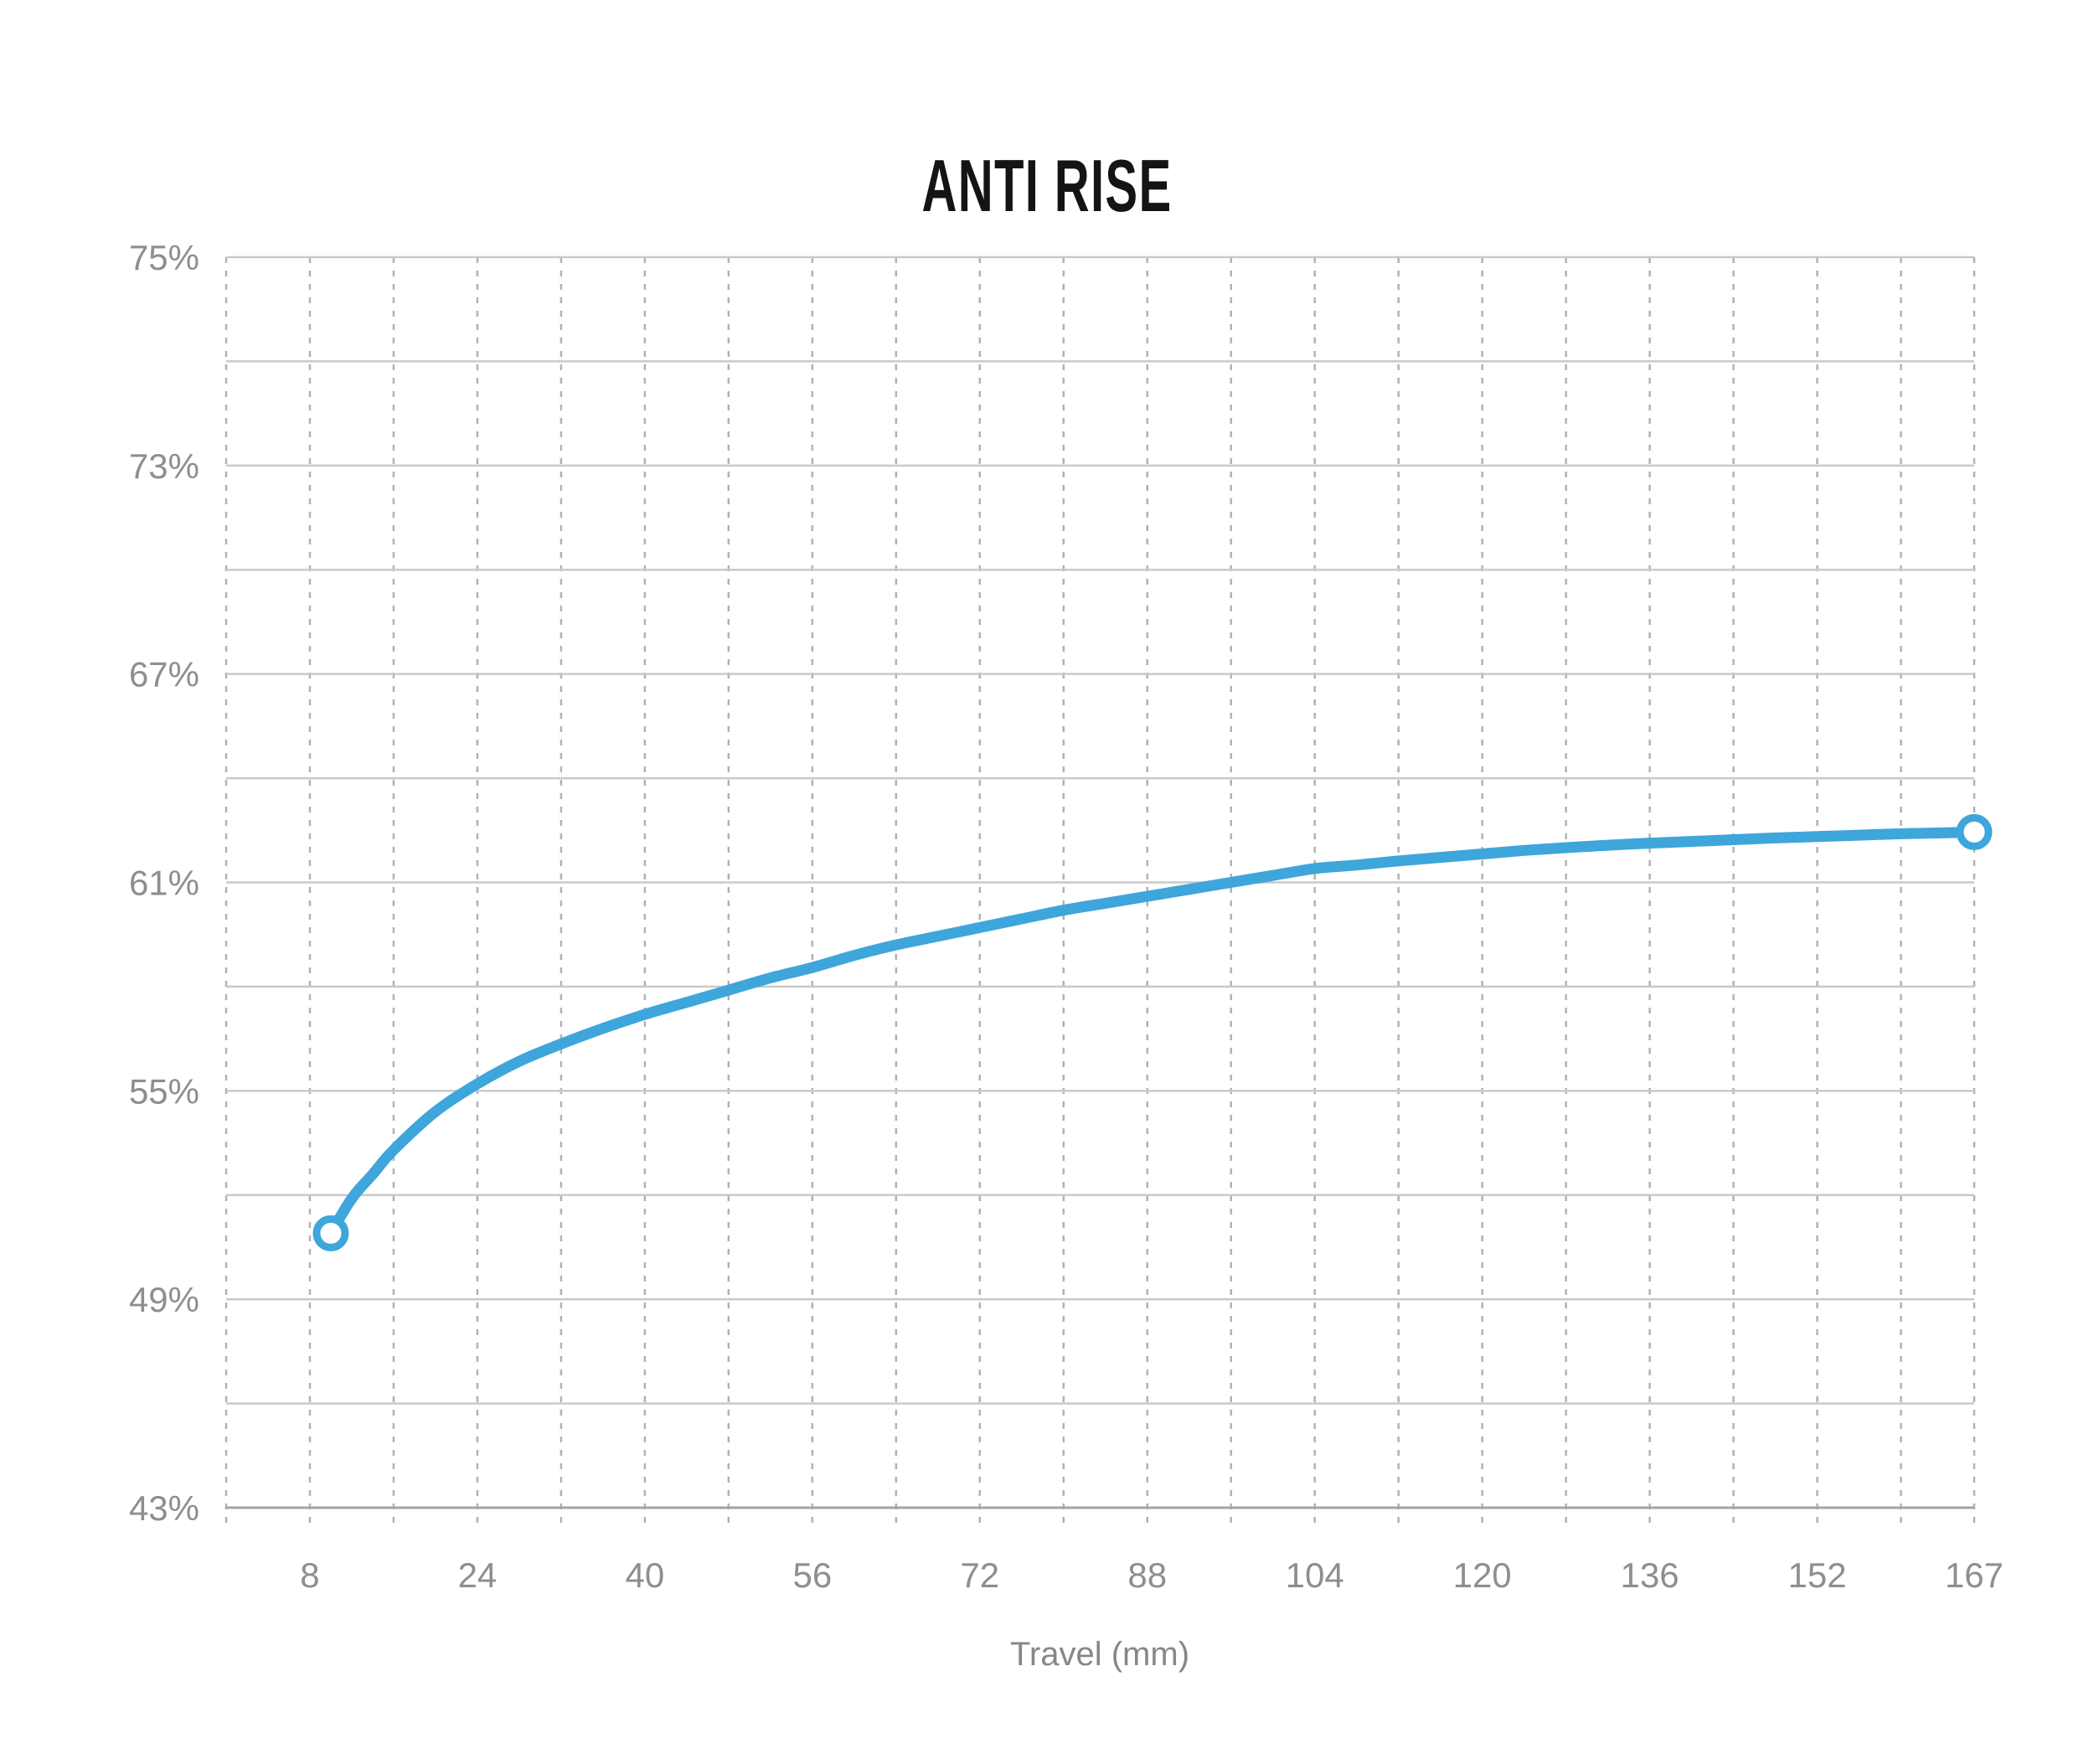 The width and height of the screenshot is (2094, 1764). Describe the element at coordinates (164, 675) in the screenshot. I see `y-tick-label: 67%` at that location.